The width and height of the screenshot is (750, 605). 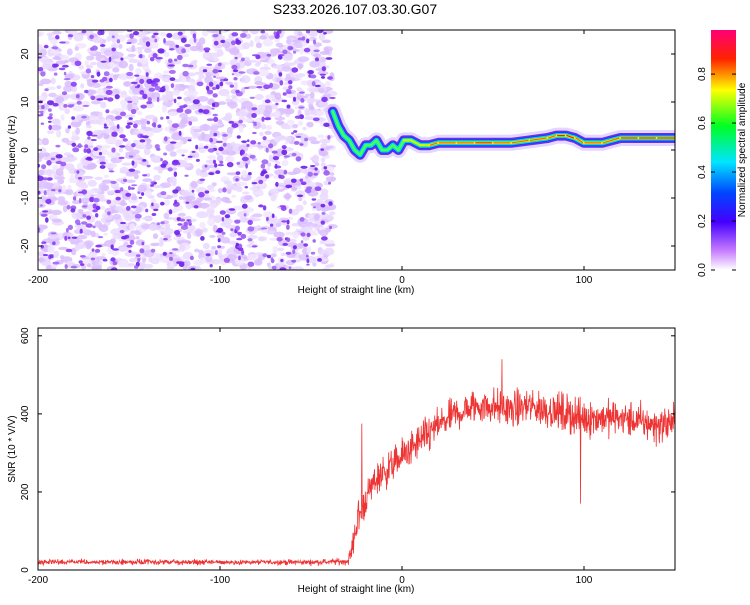 What do you see at coordinates (702, 221) in the screenshot?
I see `colorbar-tick-label: 0.2` at bounding box center [702, 221].